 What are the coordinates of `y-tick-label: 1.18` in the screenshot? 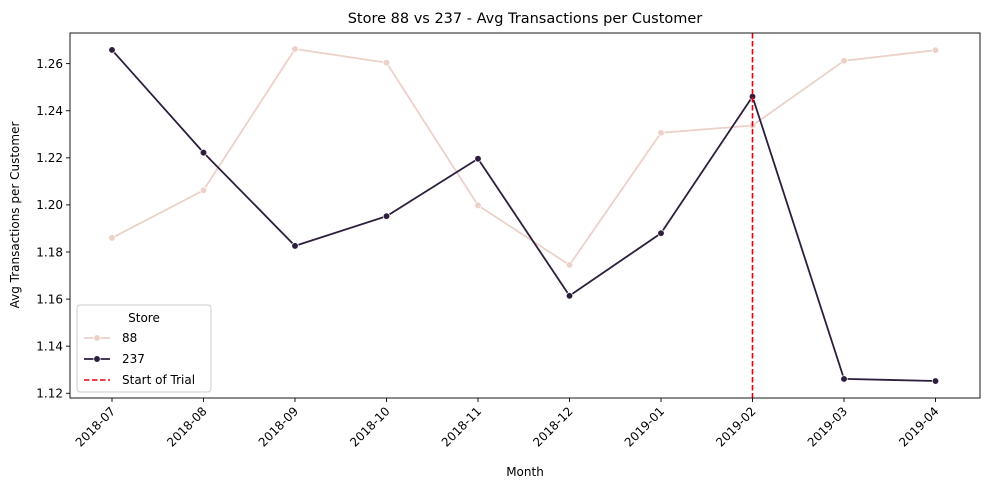 It's located at (49, 252).